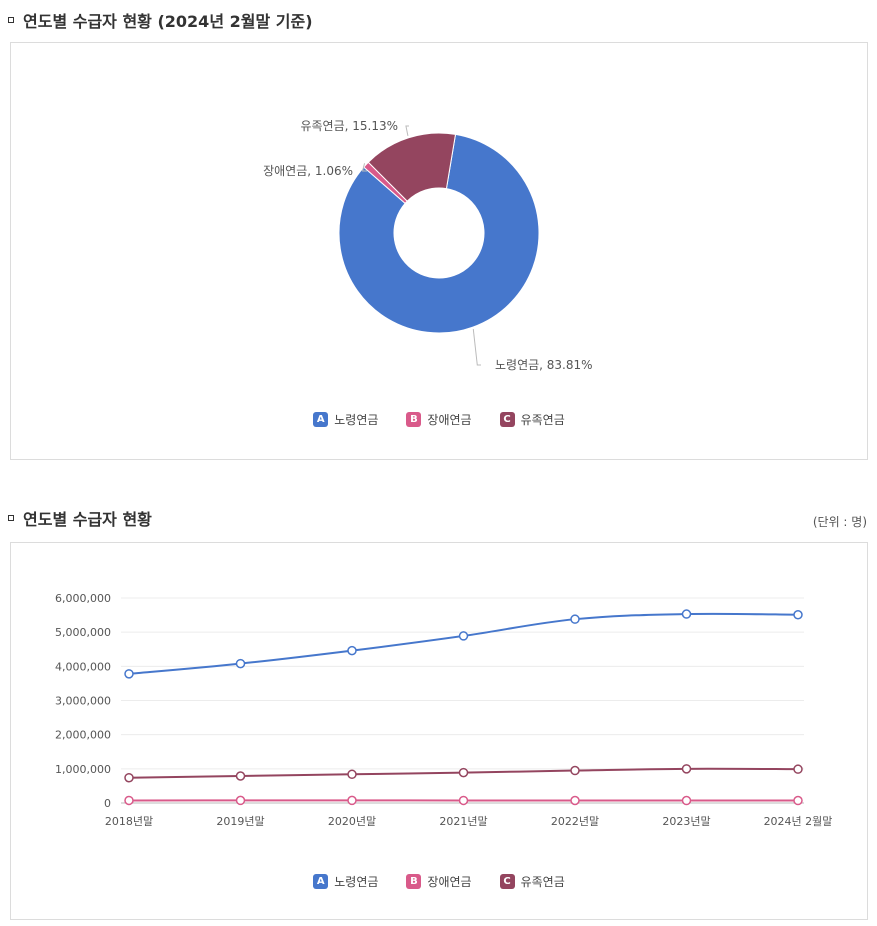 The width and height of the screenshot is (877, 926). Describe the element at coordinates (107, 803) in the screenshot. I see `y-tick-label: 0` at that location.